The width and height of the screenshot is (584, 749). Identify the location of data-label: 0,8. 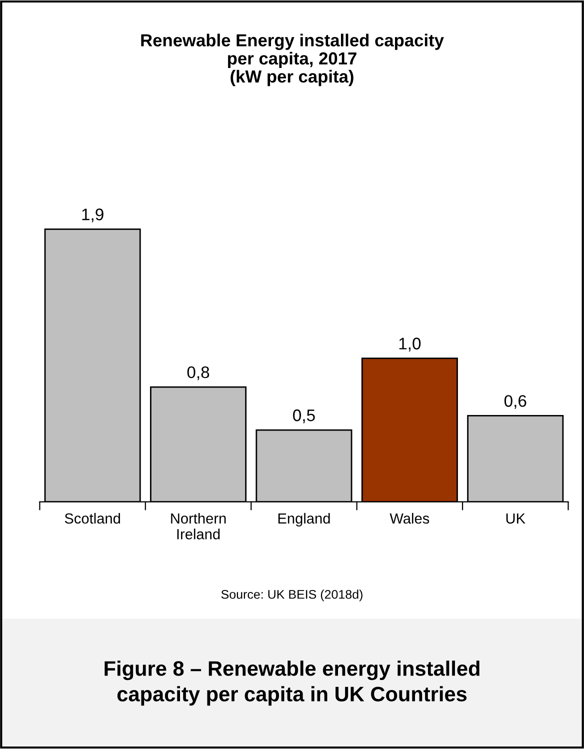
(198, 373).